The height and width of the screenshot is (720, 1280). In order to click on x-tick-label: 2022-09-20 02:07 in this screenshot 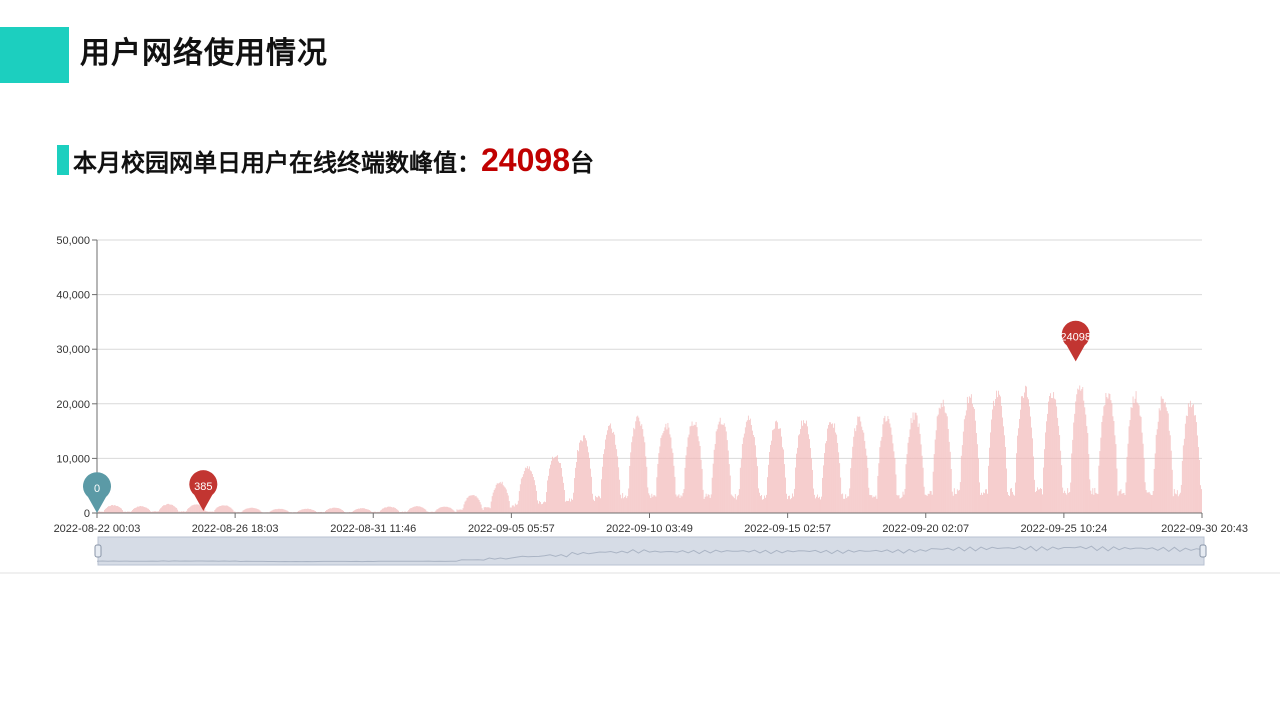, I will do `click(925, 529)`.